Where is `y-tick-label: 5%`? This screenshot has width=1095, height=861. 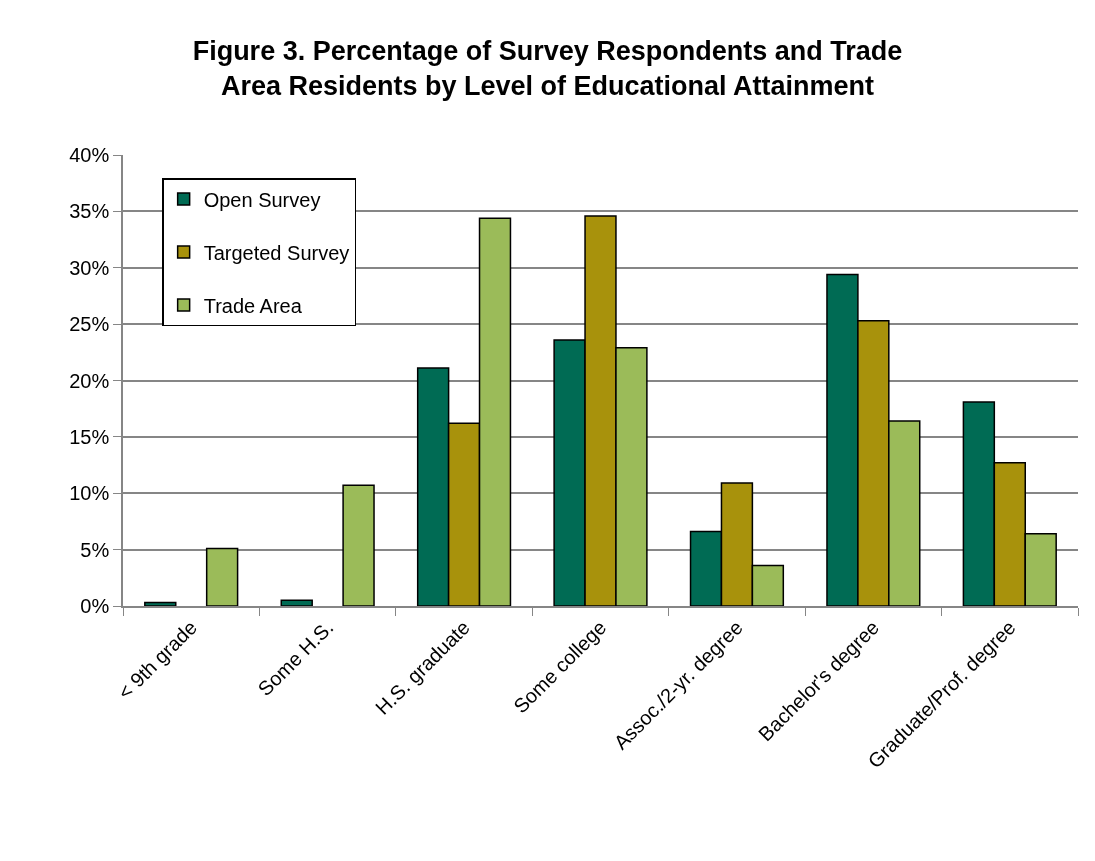 y-tick-label: 5% is located at coordinates (95, 549).